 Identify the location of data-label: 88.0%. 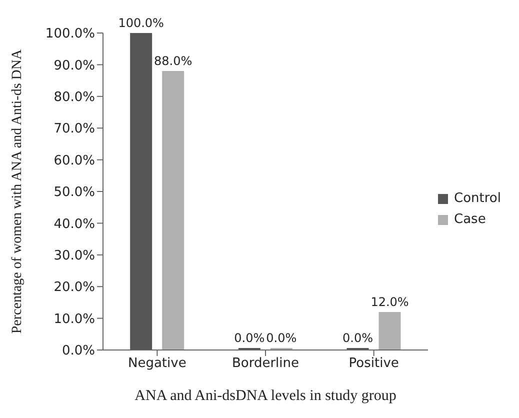
(173, 61).